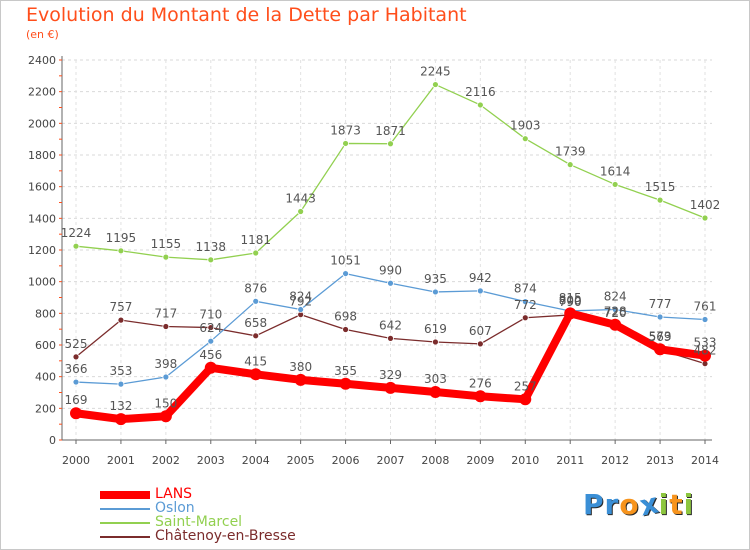 This screenshot has height=550, width=750. What do you see at coordinates (225, 536) in the screenshot?
I see `legend-label: Châtenoy-en-Bresse` at bounding box center [225, 536].